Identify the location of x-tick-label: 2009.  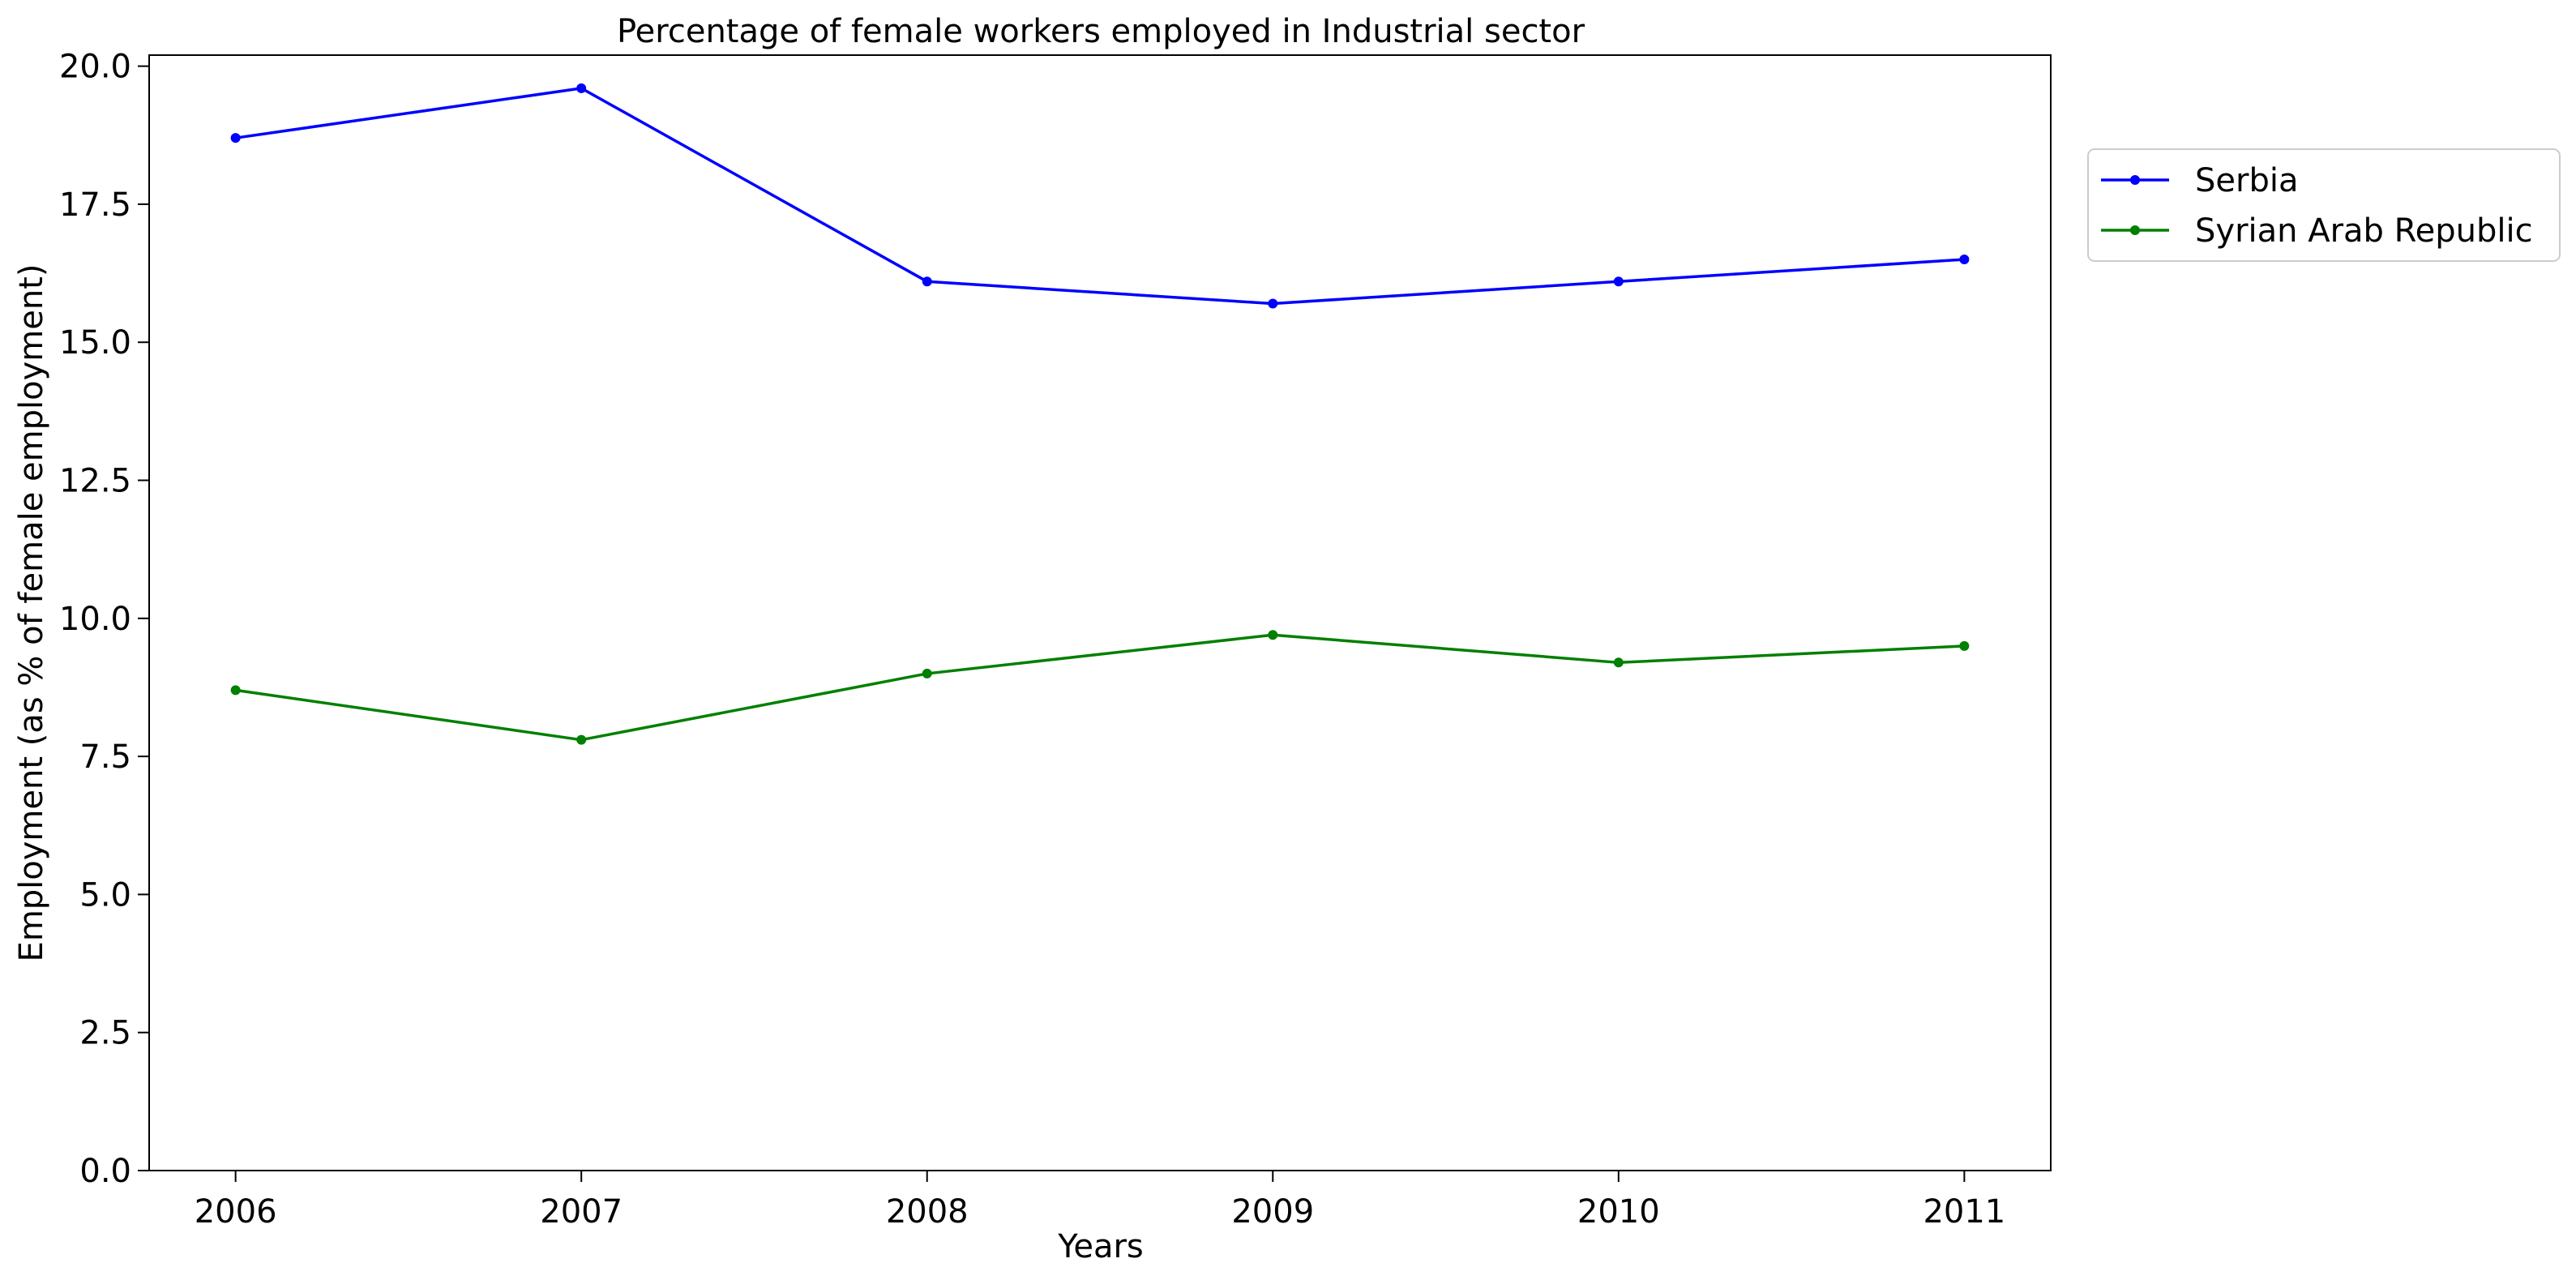
(1272, 1212).